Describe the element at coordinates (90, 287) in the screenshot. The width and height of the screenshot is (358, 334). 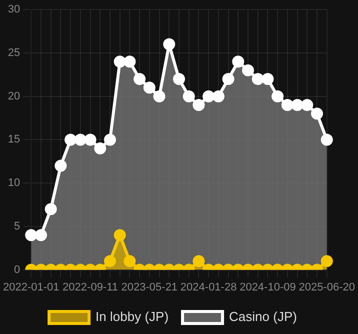
I see `x-tick-label: 2022-09-11` at that location.